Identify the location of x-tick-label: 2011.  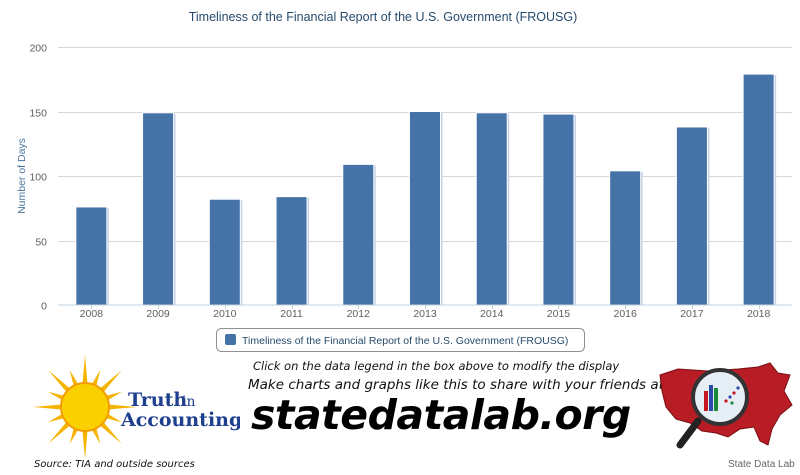
(291, 314).